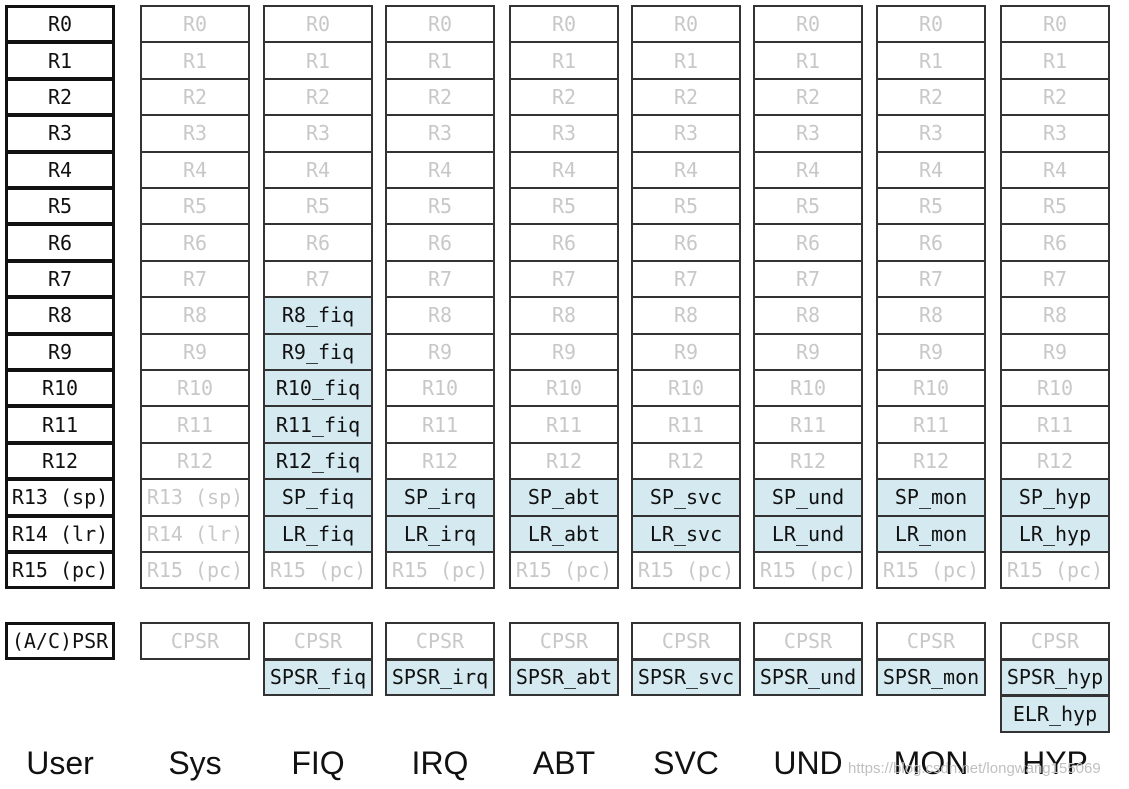 Image resolution: width=1129 pixels, height=789 pixels. Describe the element at coordinates (318, 315) in the screenshot. I see `register-cell: R8_fiq` at that location.